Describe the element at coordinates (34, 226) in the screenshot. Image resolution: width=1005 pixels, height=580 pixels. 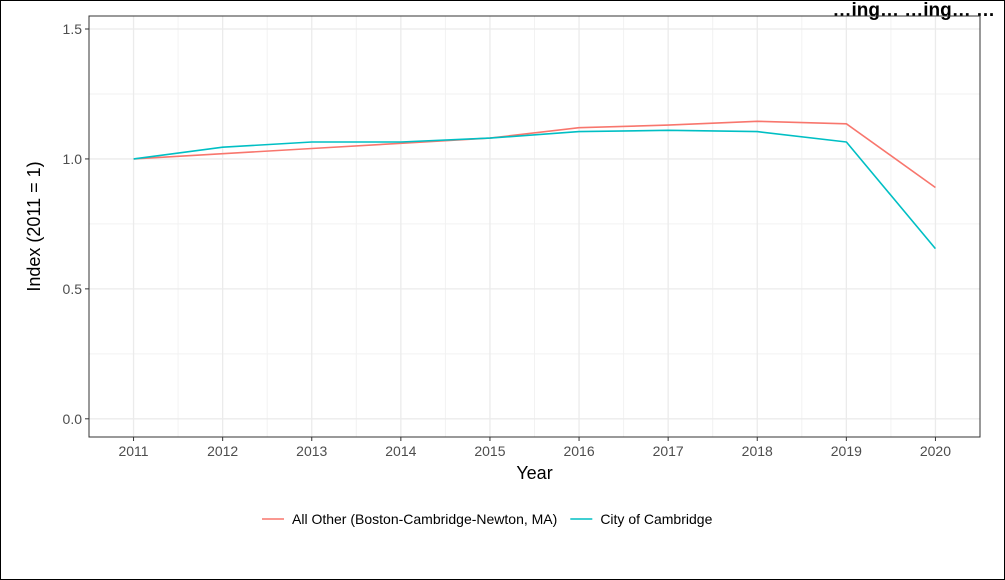
I see `y-axis-label: Index (2011 = 1)` at that location.